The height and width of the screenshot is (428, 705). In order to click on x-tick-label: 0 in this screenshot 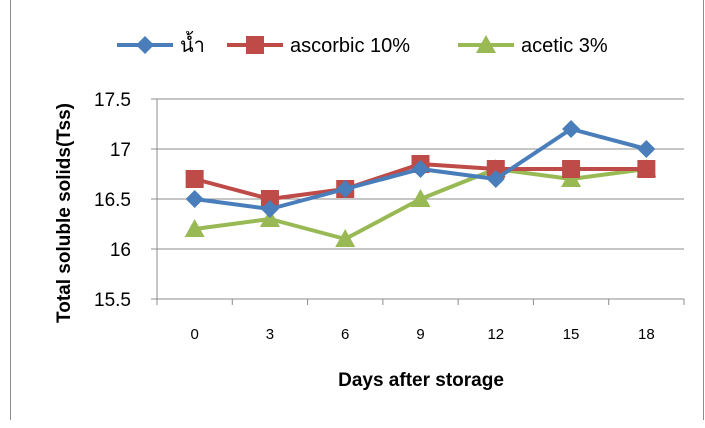, I will do `click(194, 334)`.